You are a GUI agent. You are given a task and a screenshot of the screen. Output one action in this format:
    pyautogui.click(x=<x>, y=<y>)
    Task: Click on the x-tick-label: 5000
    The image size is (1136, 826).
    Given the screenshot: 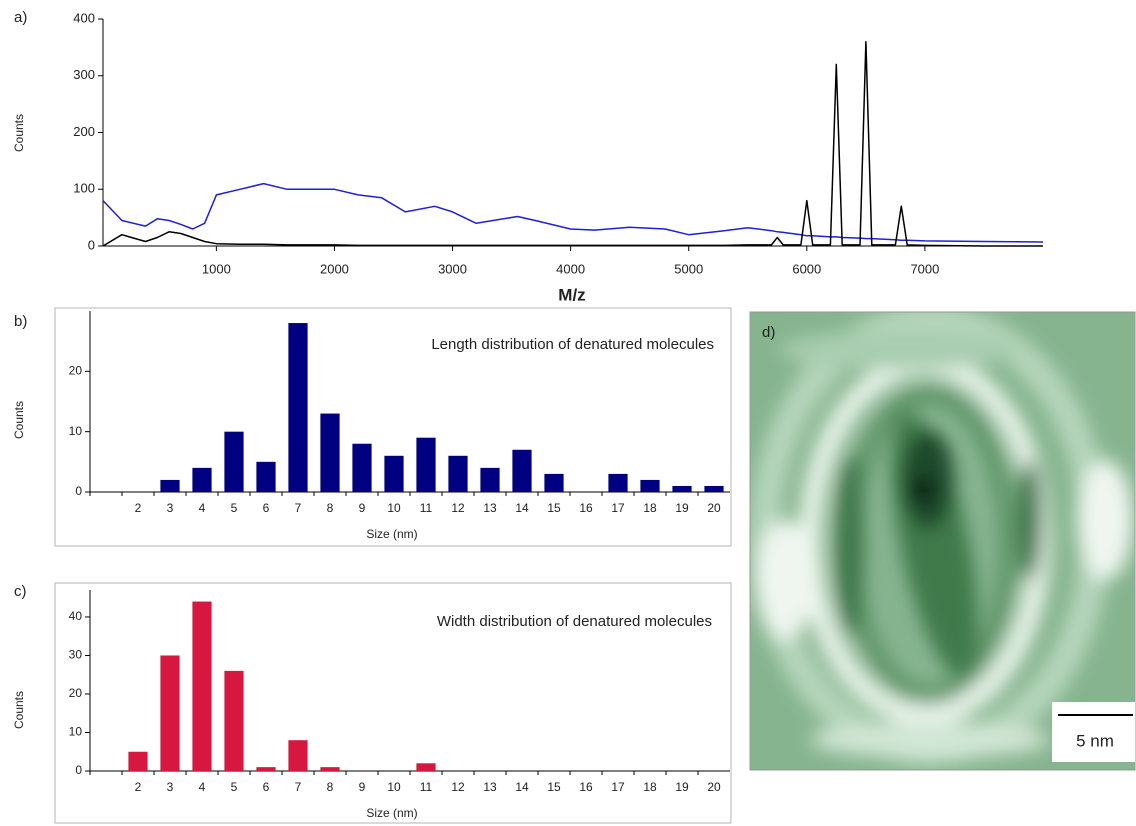 What is the action you would take?
    pyautogui.click(x=688, y=268)
    